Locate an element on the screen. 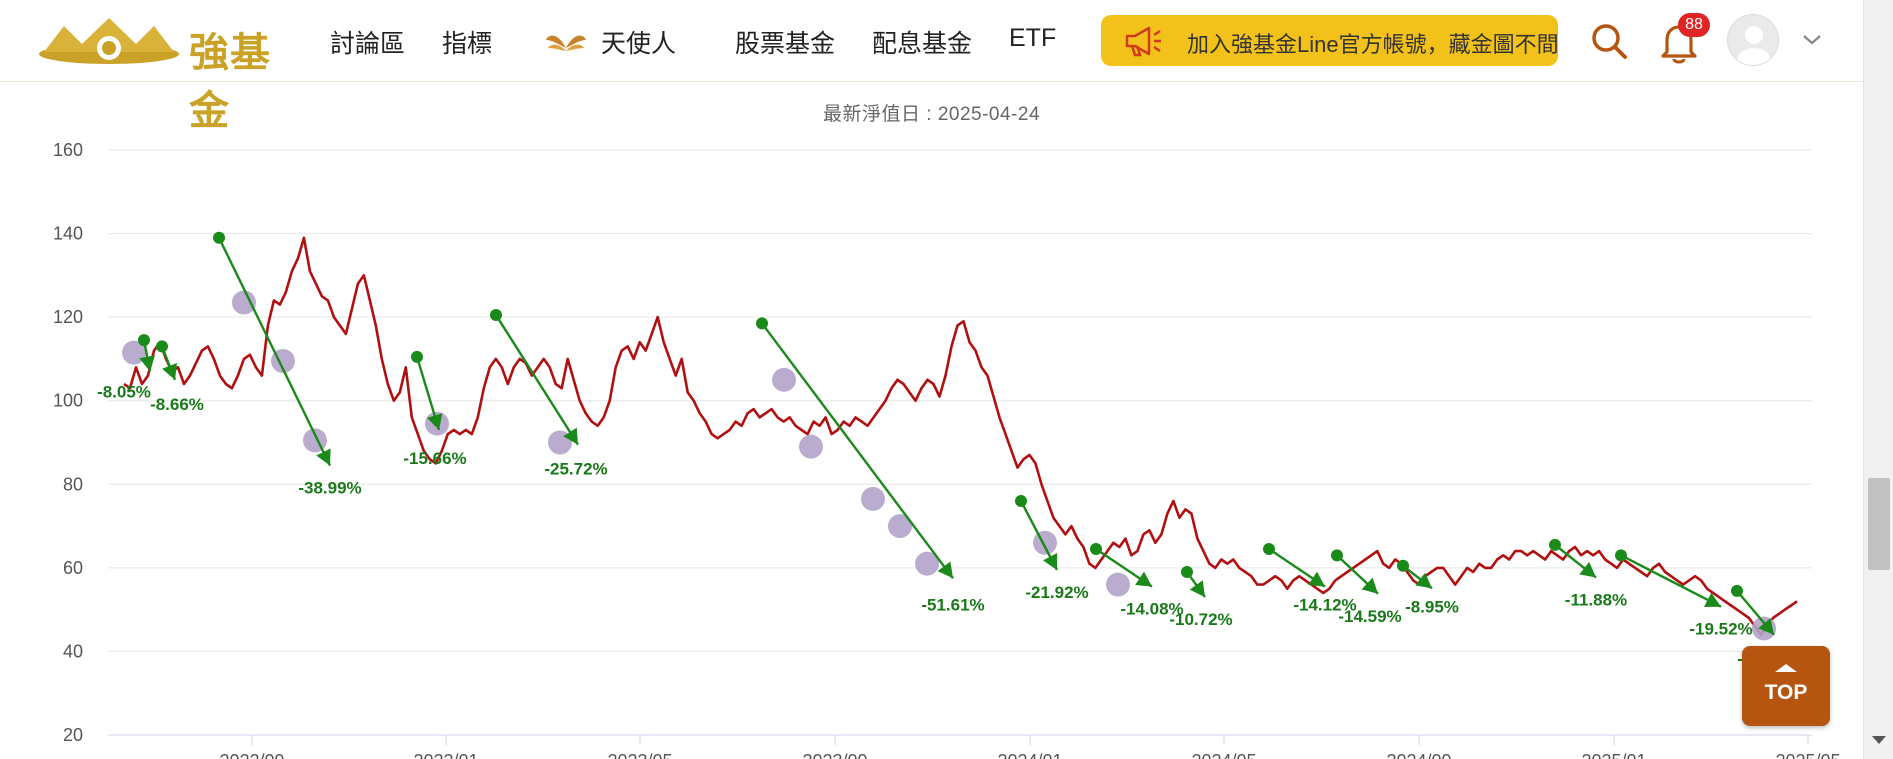  x-tick-label: 2025/05 is located at coordinates (1807, 755).